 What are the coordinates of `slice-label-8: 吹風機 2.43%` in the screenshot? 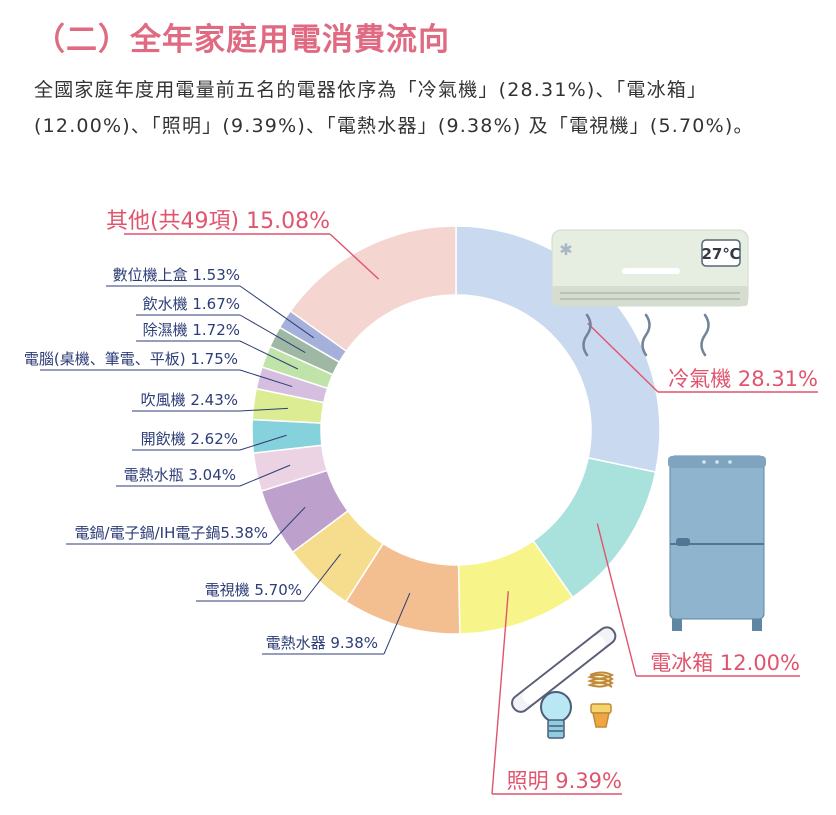 It's located at (189, 400).